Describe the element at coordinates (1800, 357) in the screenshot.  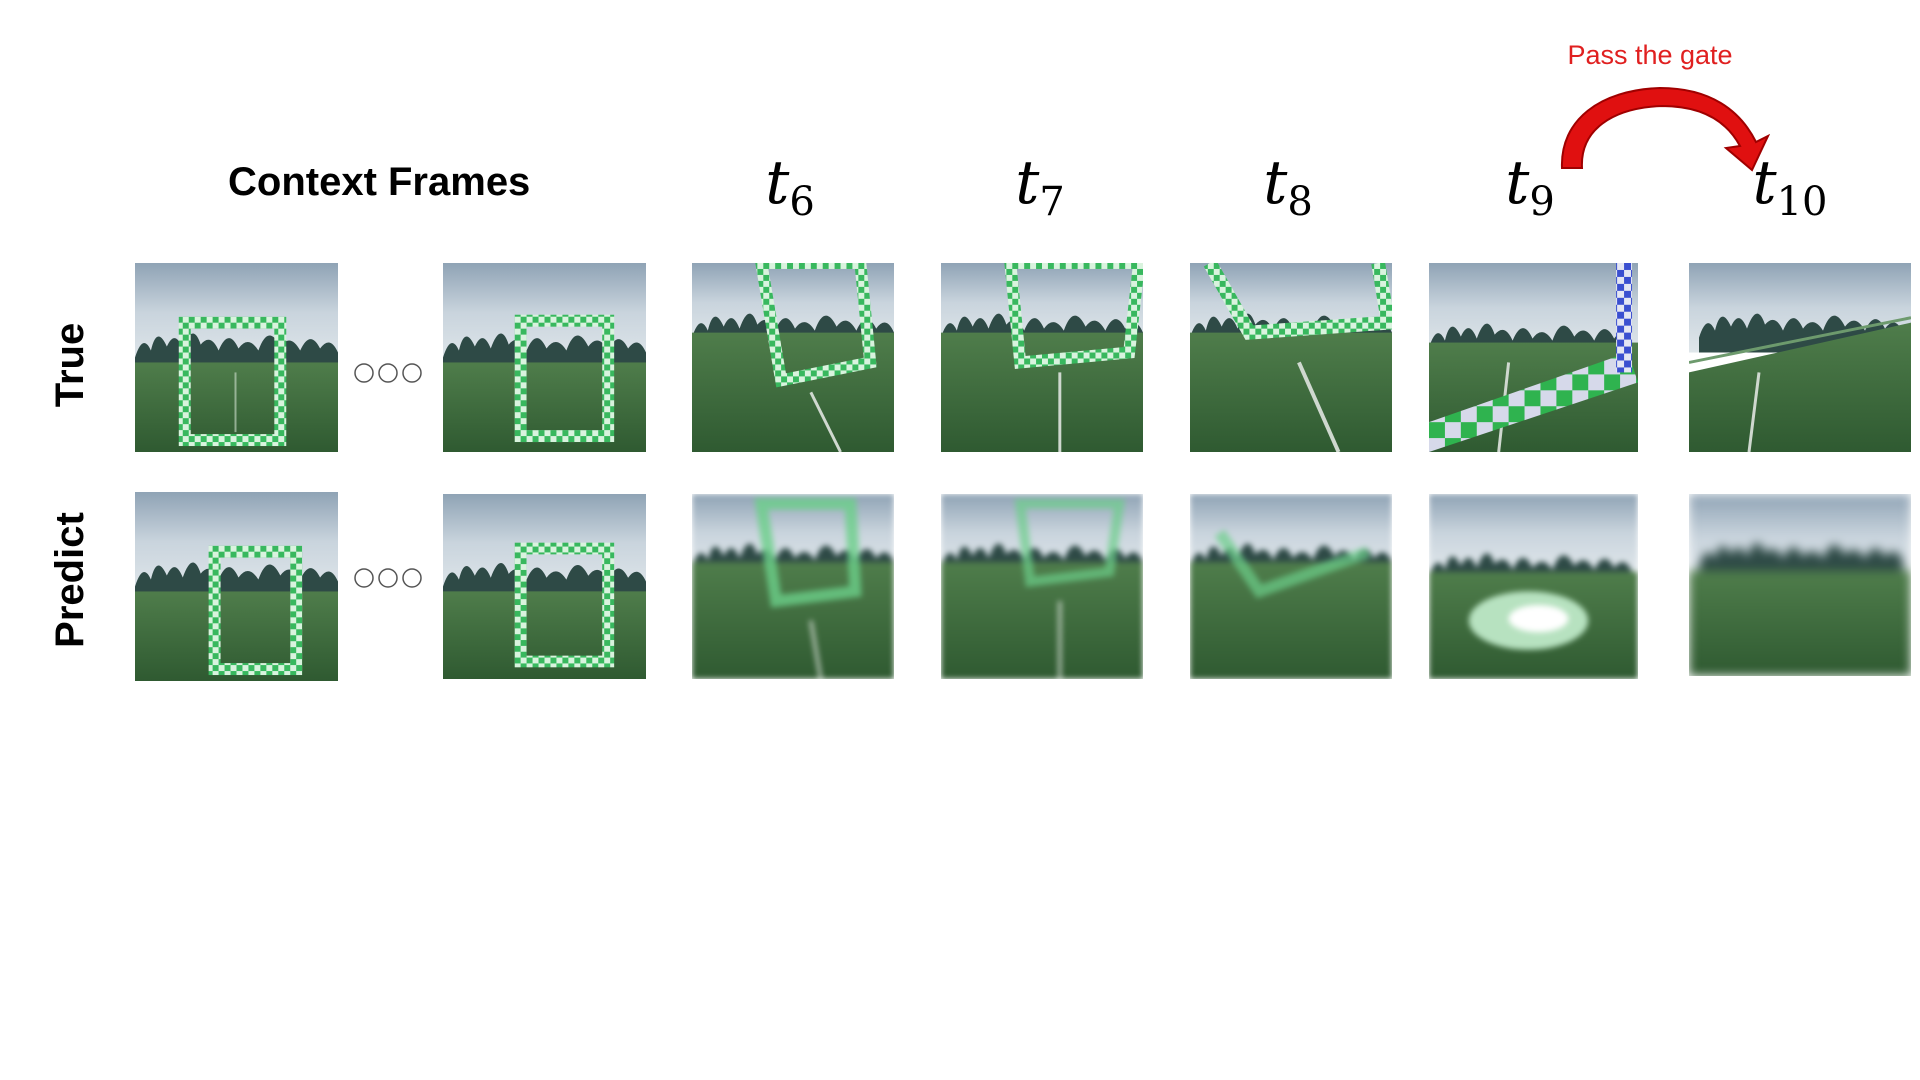
I see `true-frame-t10` at that location.